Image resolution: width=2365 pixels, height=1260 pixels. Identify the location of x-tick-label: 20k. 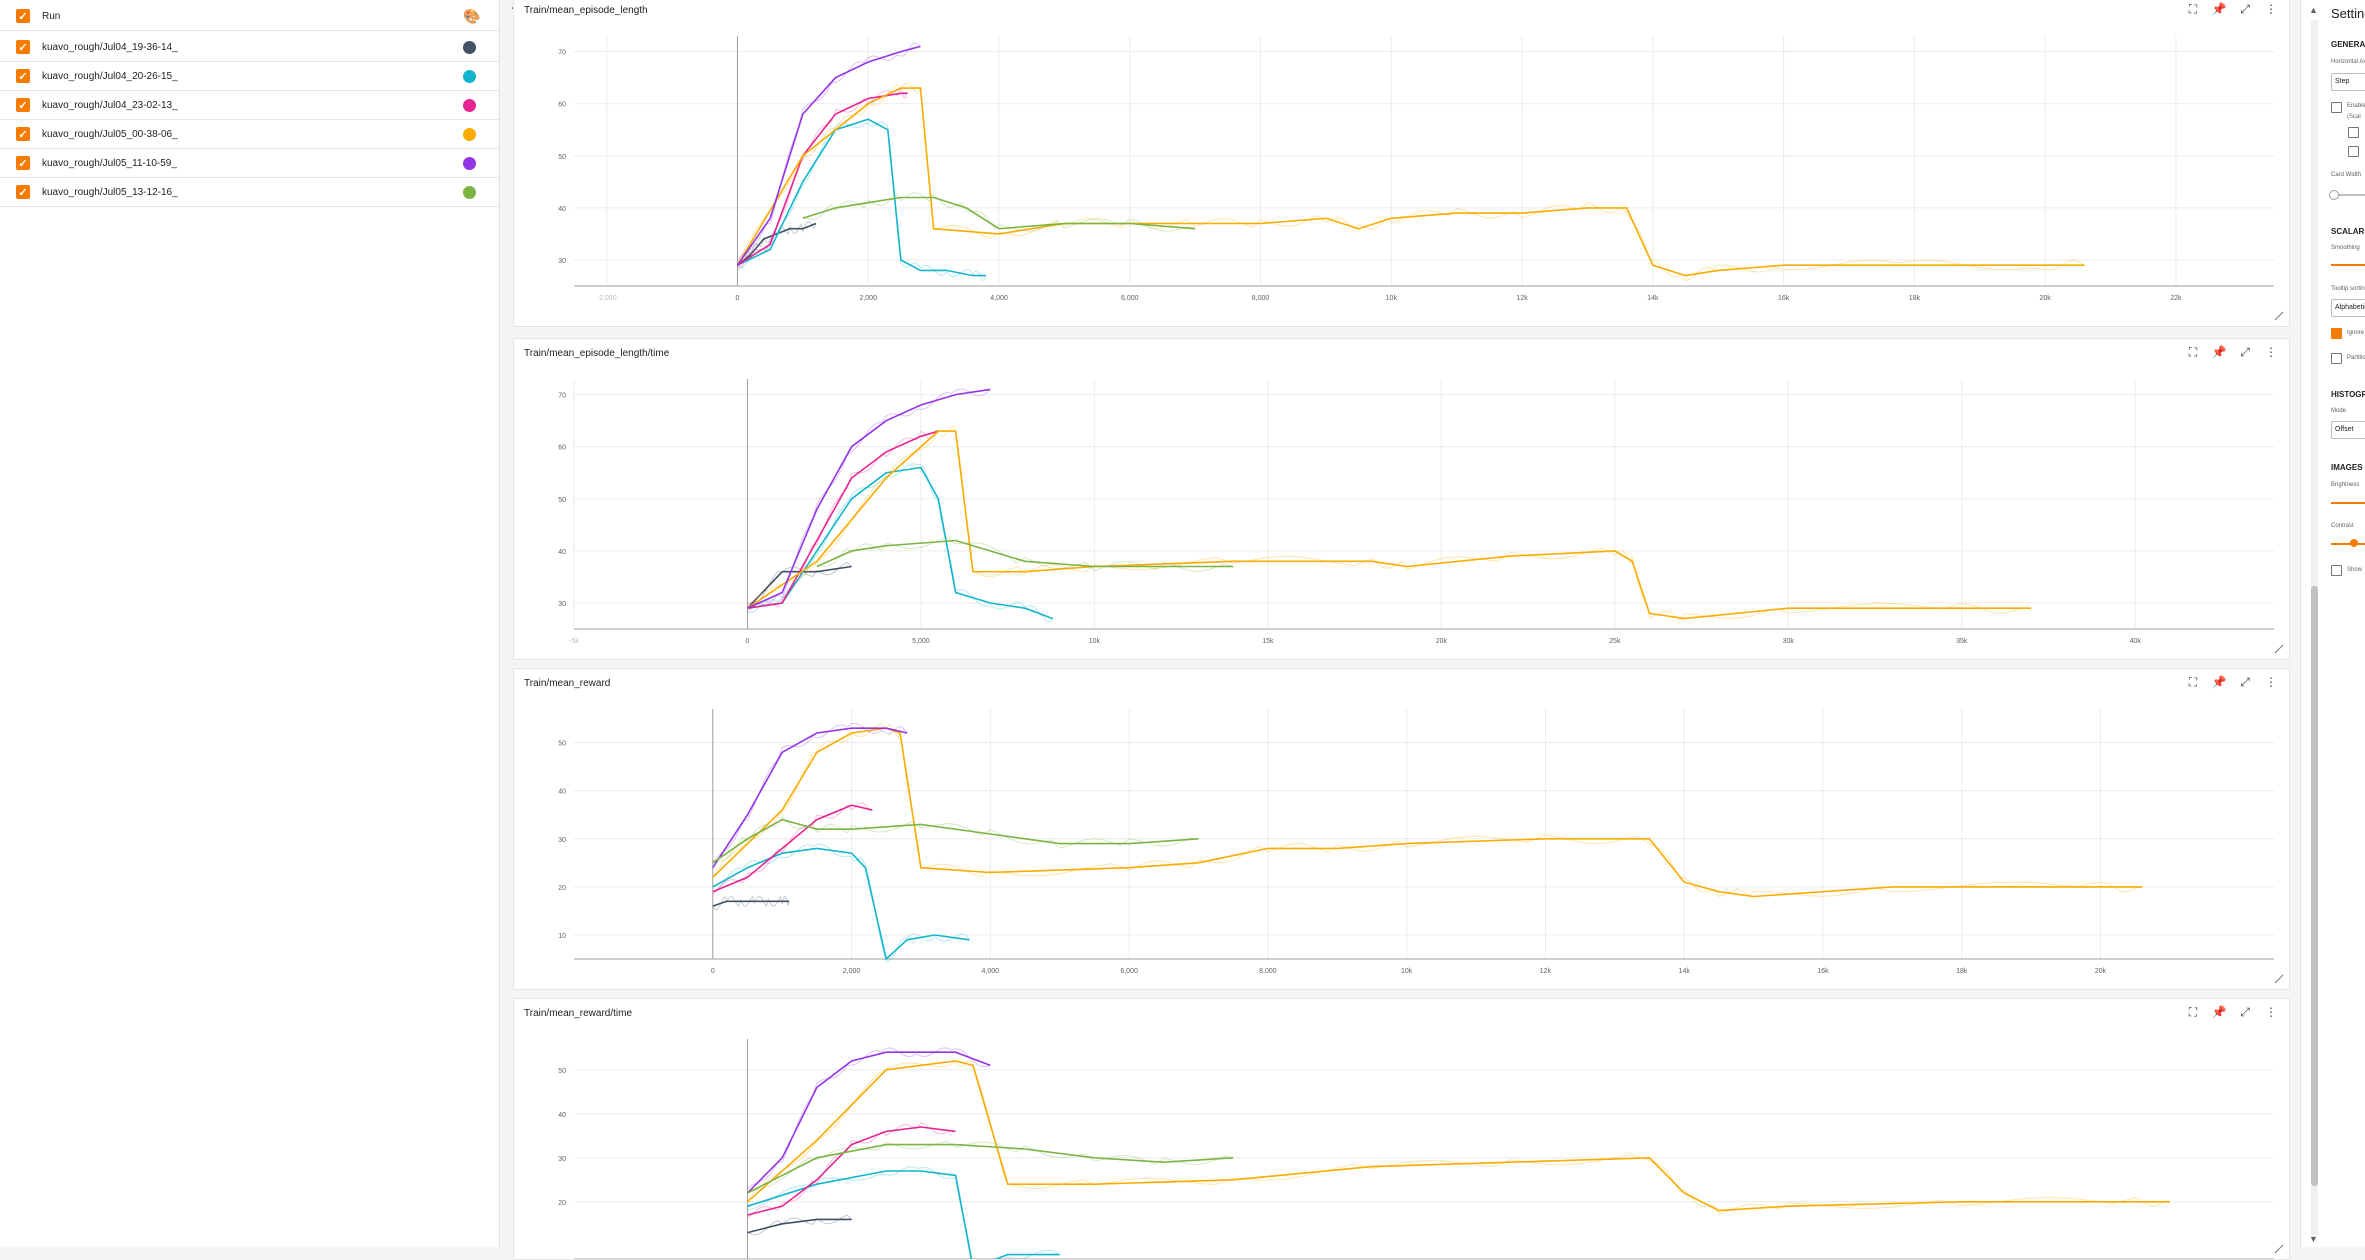
(1442, 641).